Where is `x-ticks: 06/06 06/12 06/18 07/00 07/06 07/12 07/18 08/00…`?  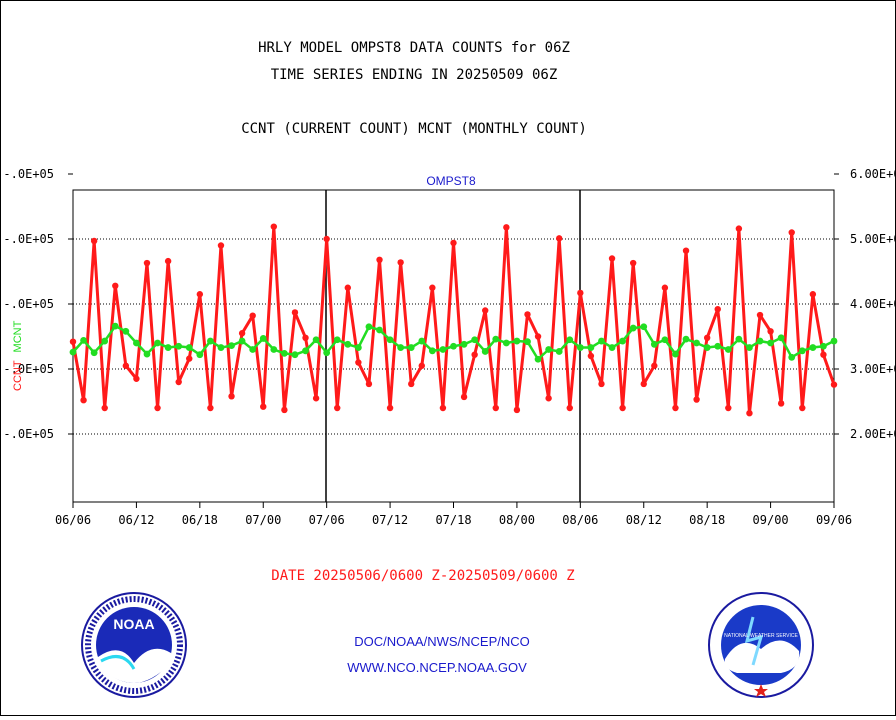 x-ticks: 06/06 06/12 06/18 07/00 07/06 07/12 07/18 08/00… is located at coordinates (453, 514).